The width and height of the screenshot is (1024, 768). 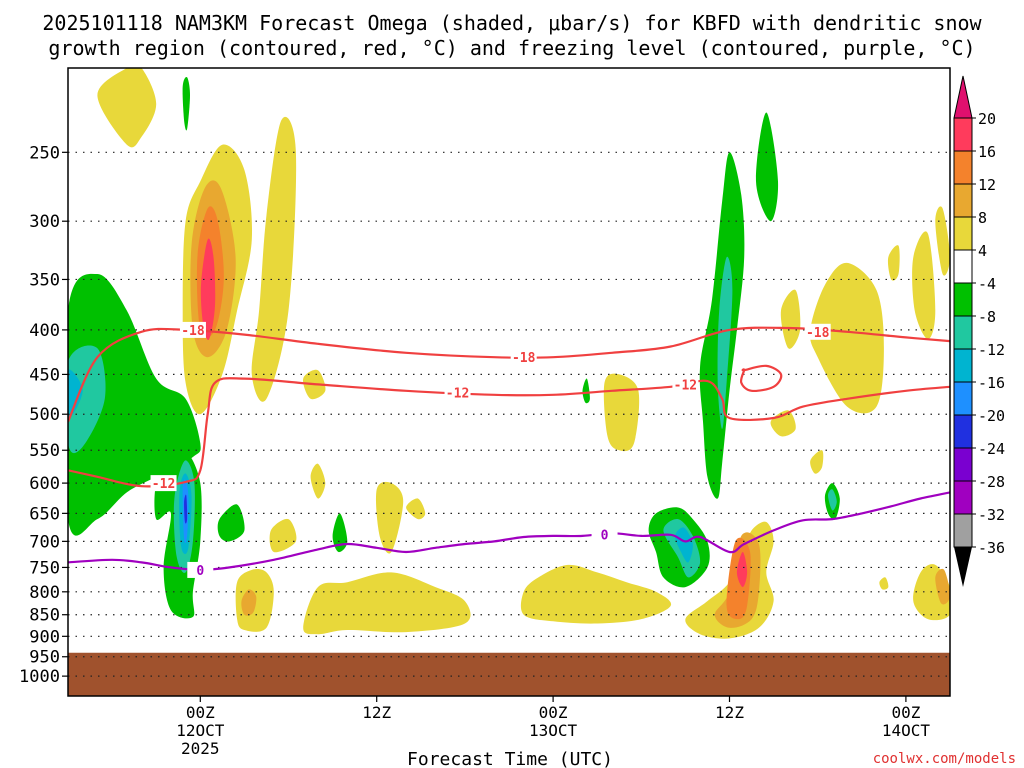 What do you see at coordinates (509, 432) in the screenshot?
I see `contour-t_minus12` at bounding box center [509, 432].